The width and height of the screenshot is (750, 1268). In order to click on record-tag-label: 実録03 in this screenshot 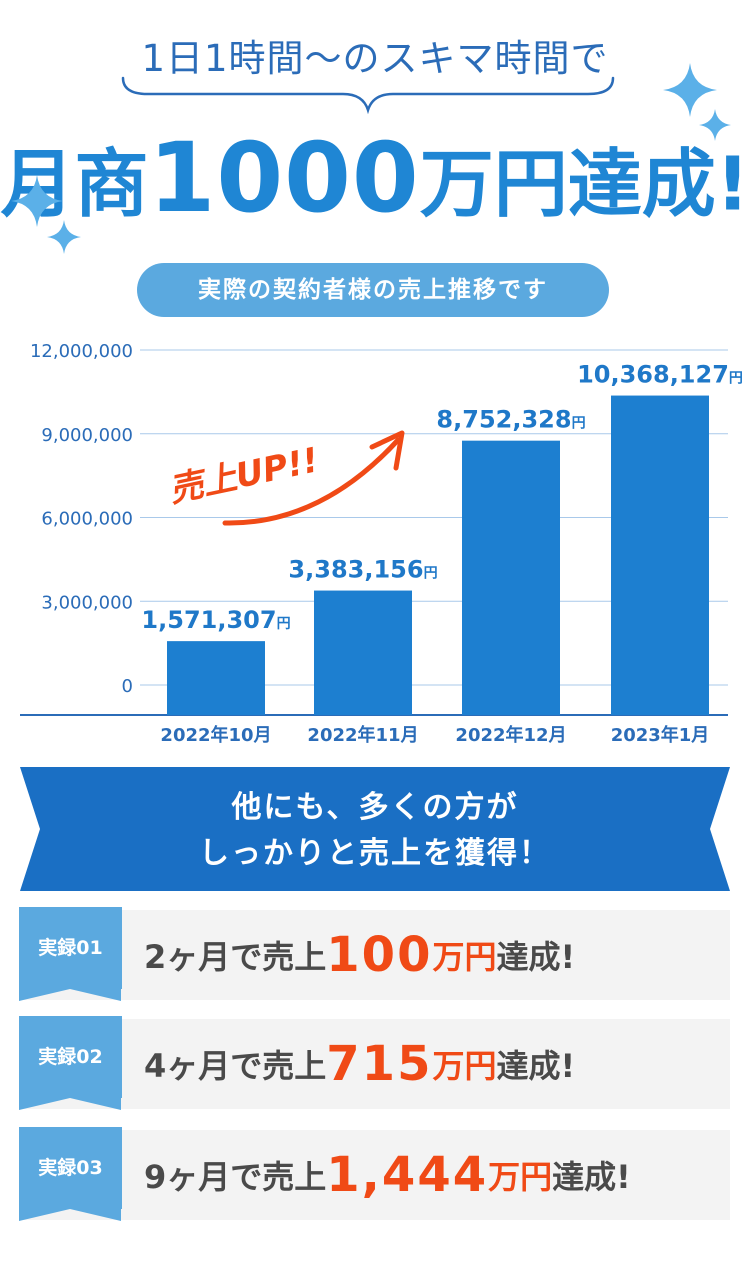, I will do `click(70, 1168)`.